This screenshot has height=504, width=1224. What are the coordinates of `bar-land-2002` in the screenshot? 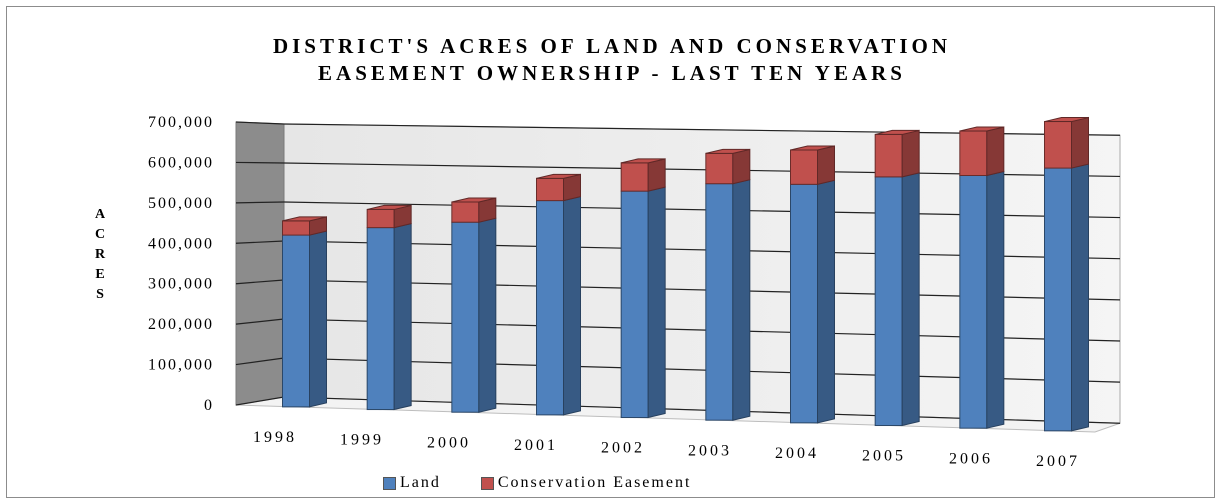 It's located at (643, 302).